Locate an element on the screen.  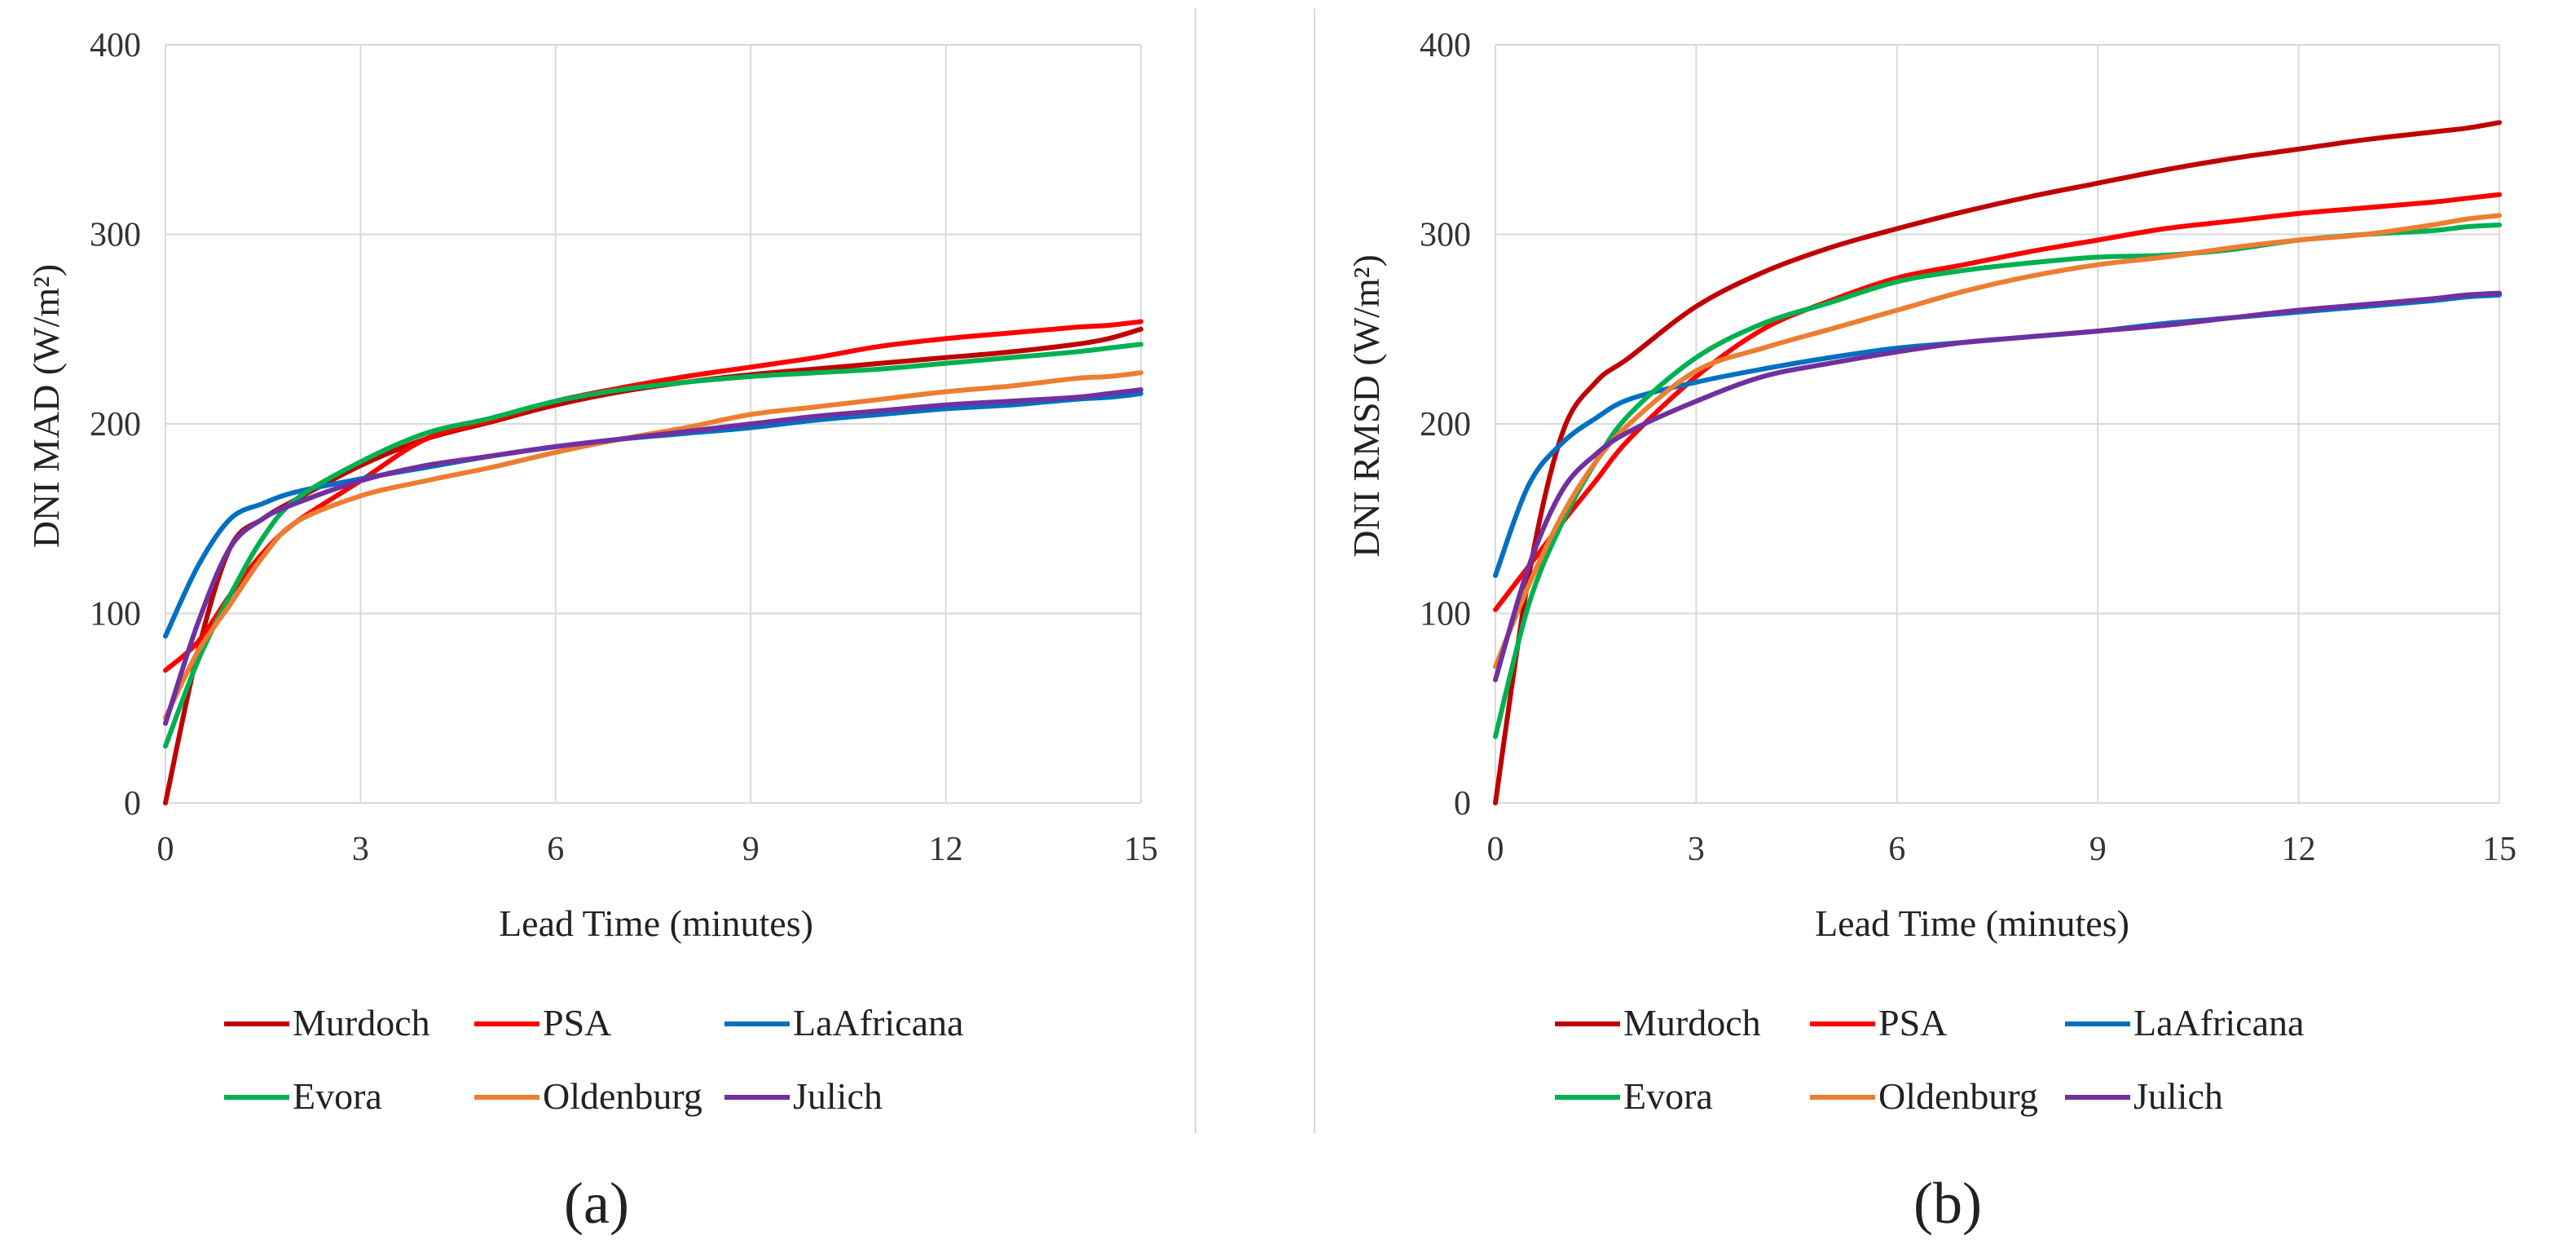
series-line-julich-b is located at coordinates (1997, 486).